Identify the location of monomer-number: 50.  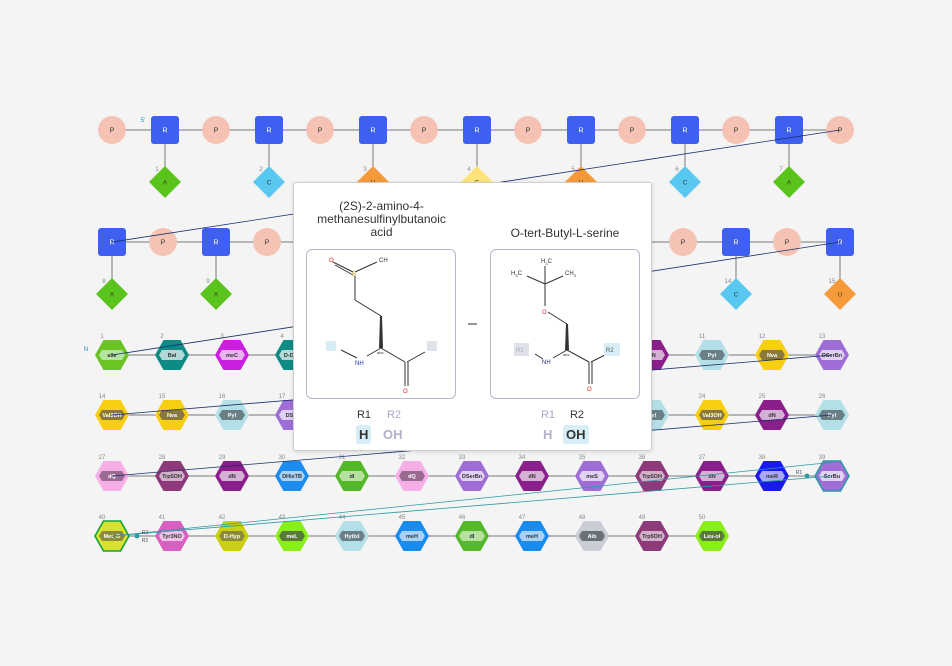
(702, 518).